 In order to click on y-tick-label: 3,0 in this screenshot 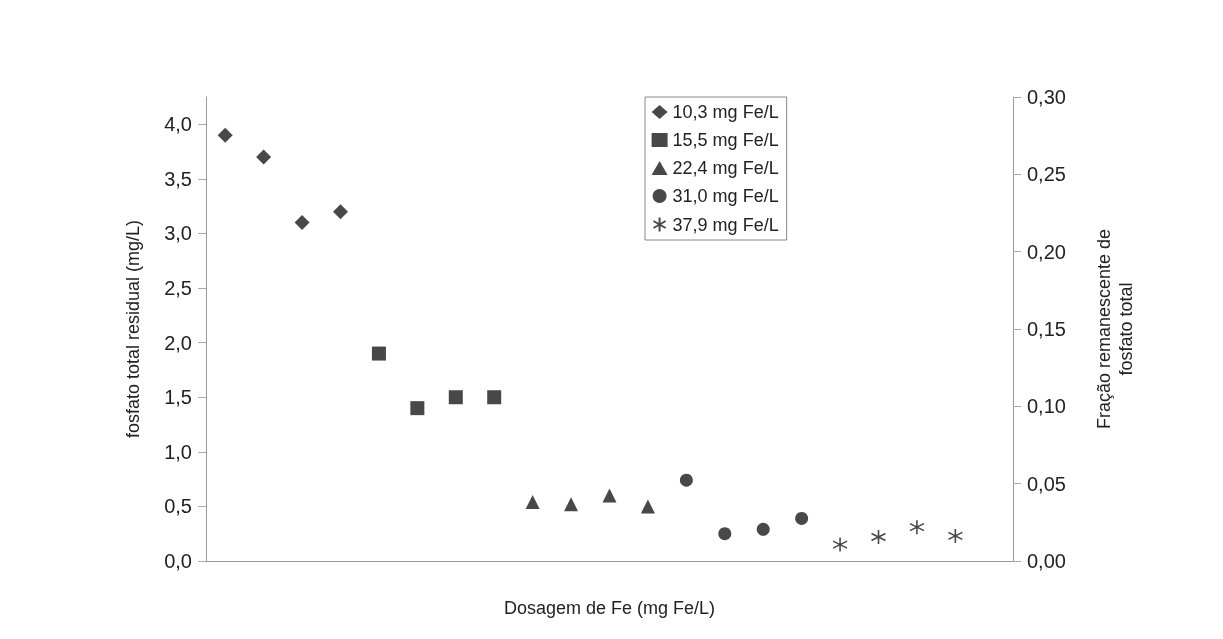, I will do `click(178, 233)`.